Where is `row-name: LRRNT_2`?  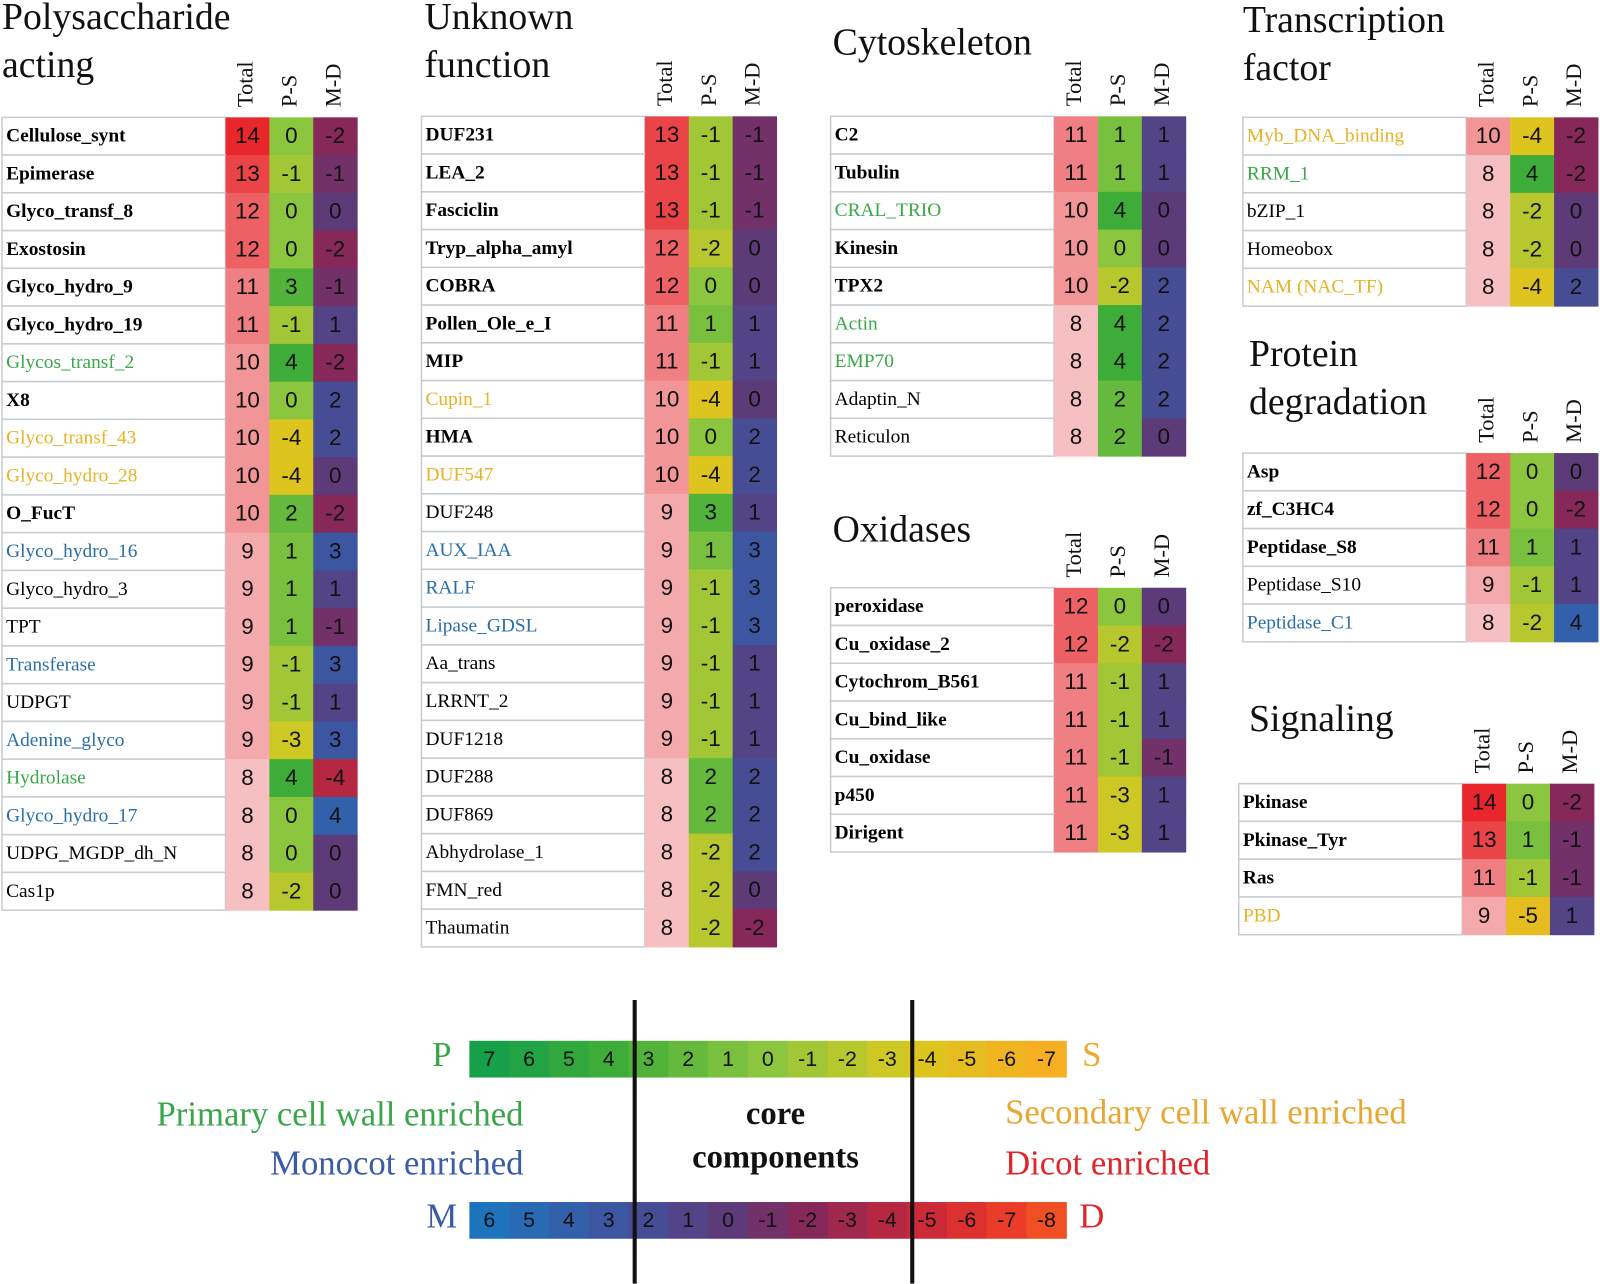
row-name: LRRNT_2 is located at coordinates (467, 701).